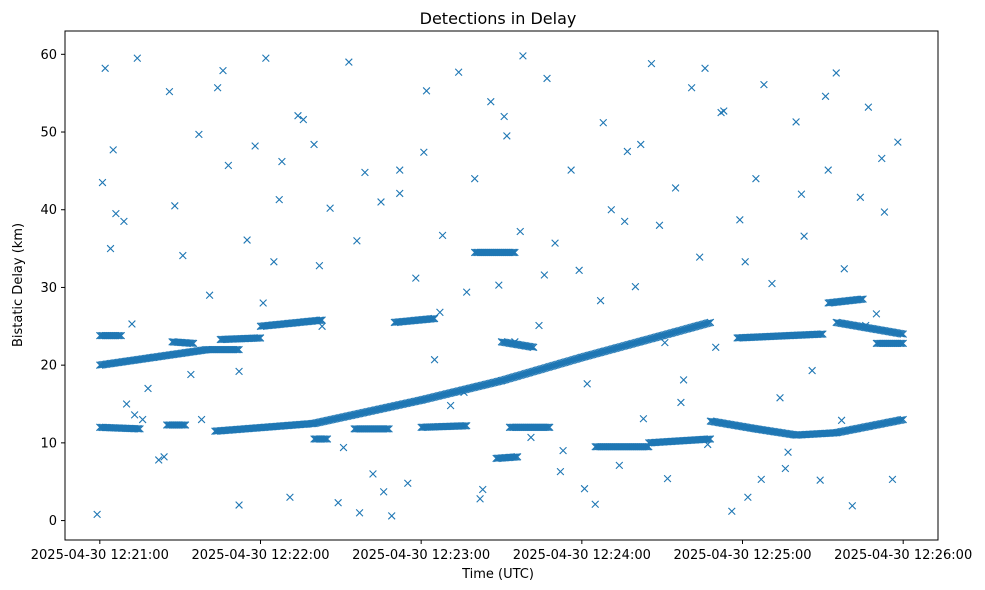 The height and width of the screenshot is (590, 985). Describe the element at coordinates (823, 334) in the screenshot. I see `track-20-point` at that location.